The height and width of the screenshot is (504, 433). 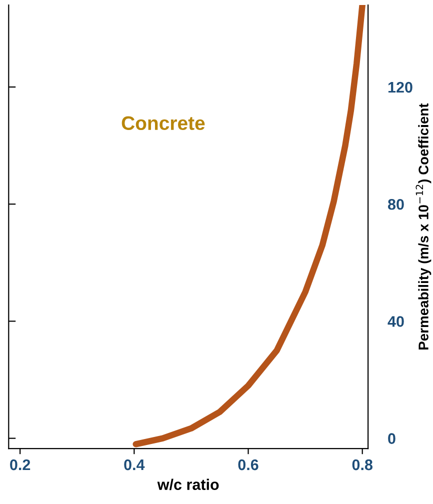 What do you see at coordinates (424, 226) in the screenshot?
I see `y-axis-title: Permeability (m/s x 10$^{−12}$) Coefficient` at bounding box center [424, 226].